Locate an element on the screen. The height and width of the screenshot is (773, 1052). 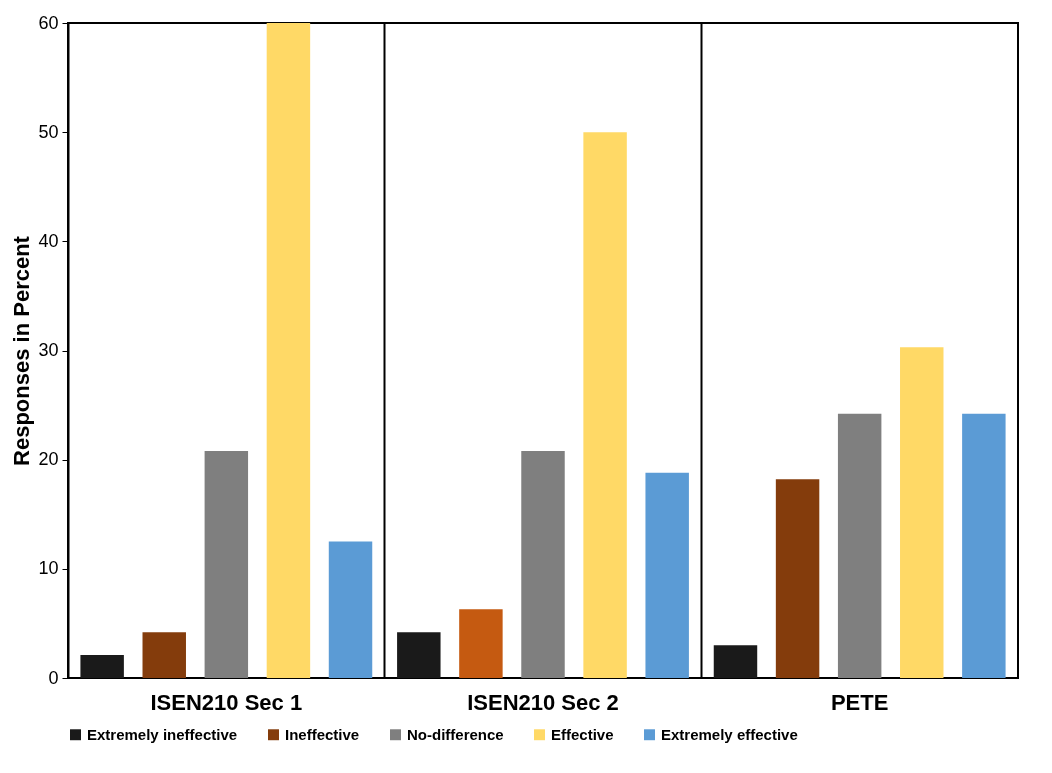
legend-label: Extremely ineffective is located at coordinates (162, 734).